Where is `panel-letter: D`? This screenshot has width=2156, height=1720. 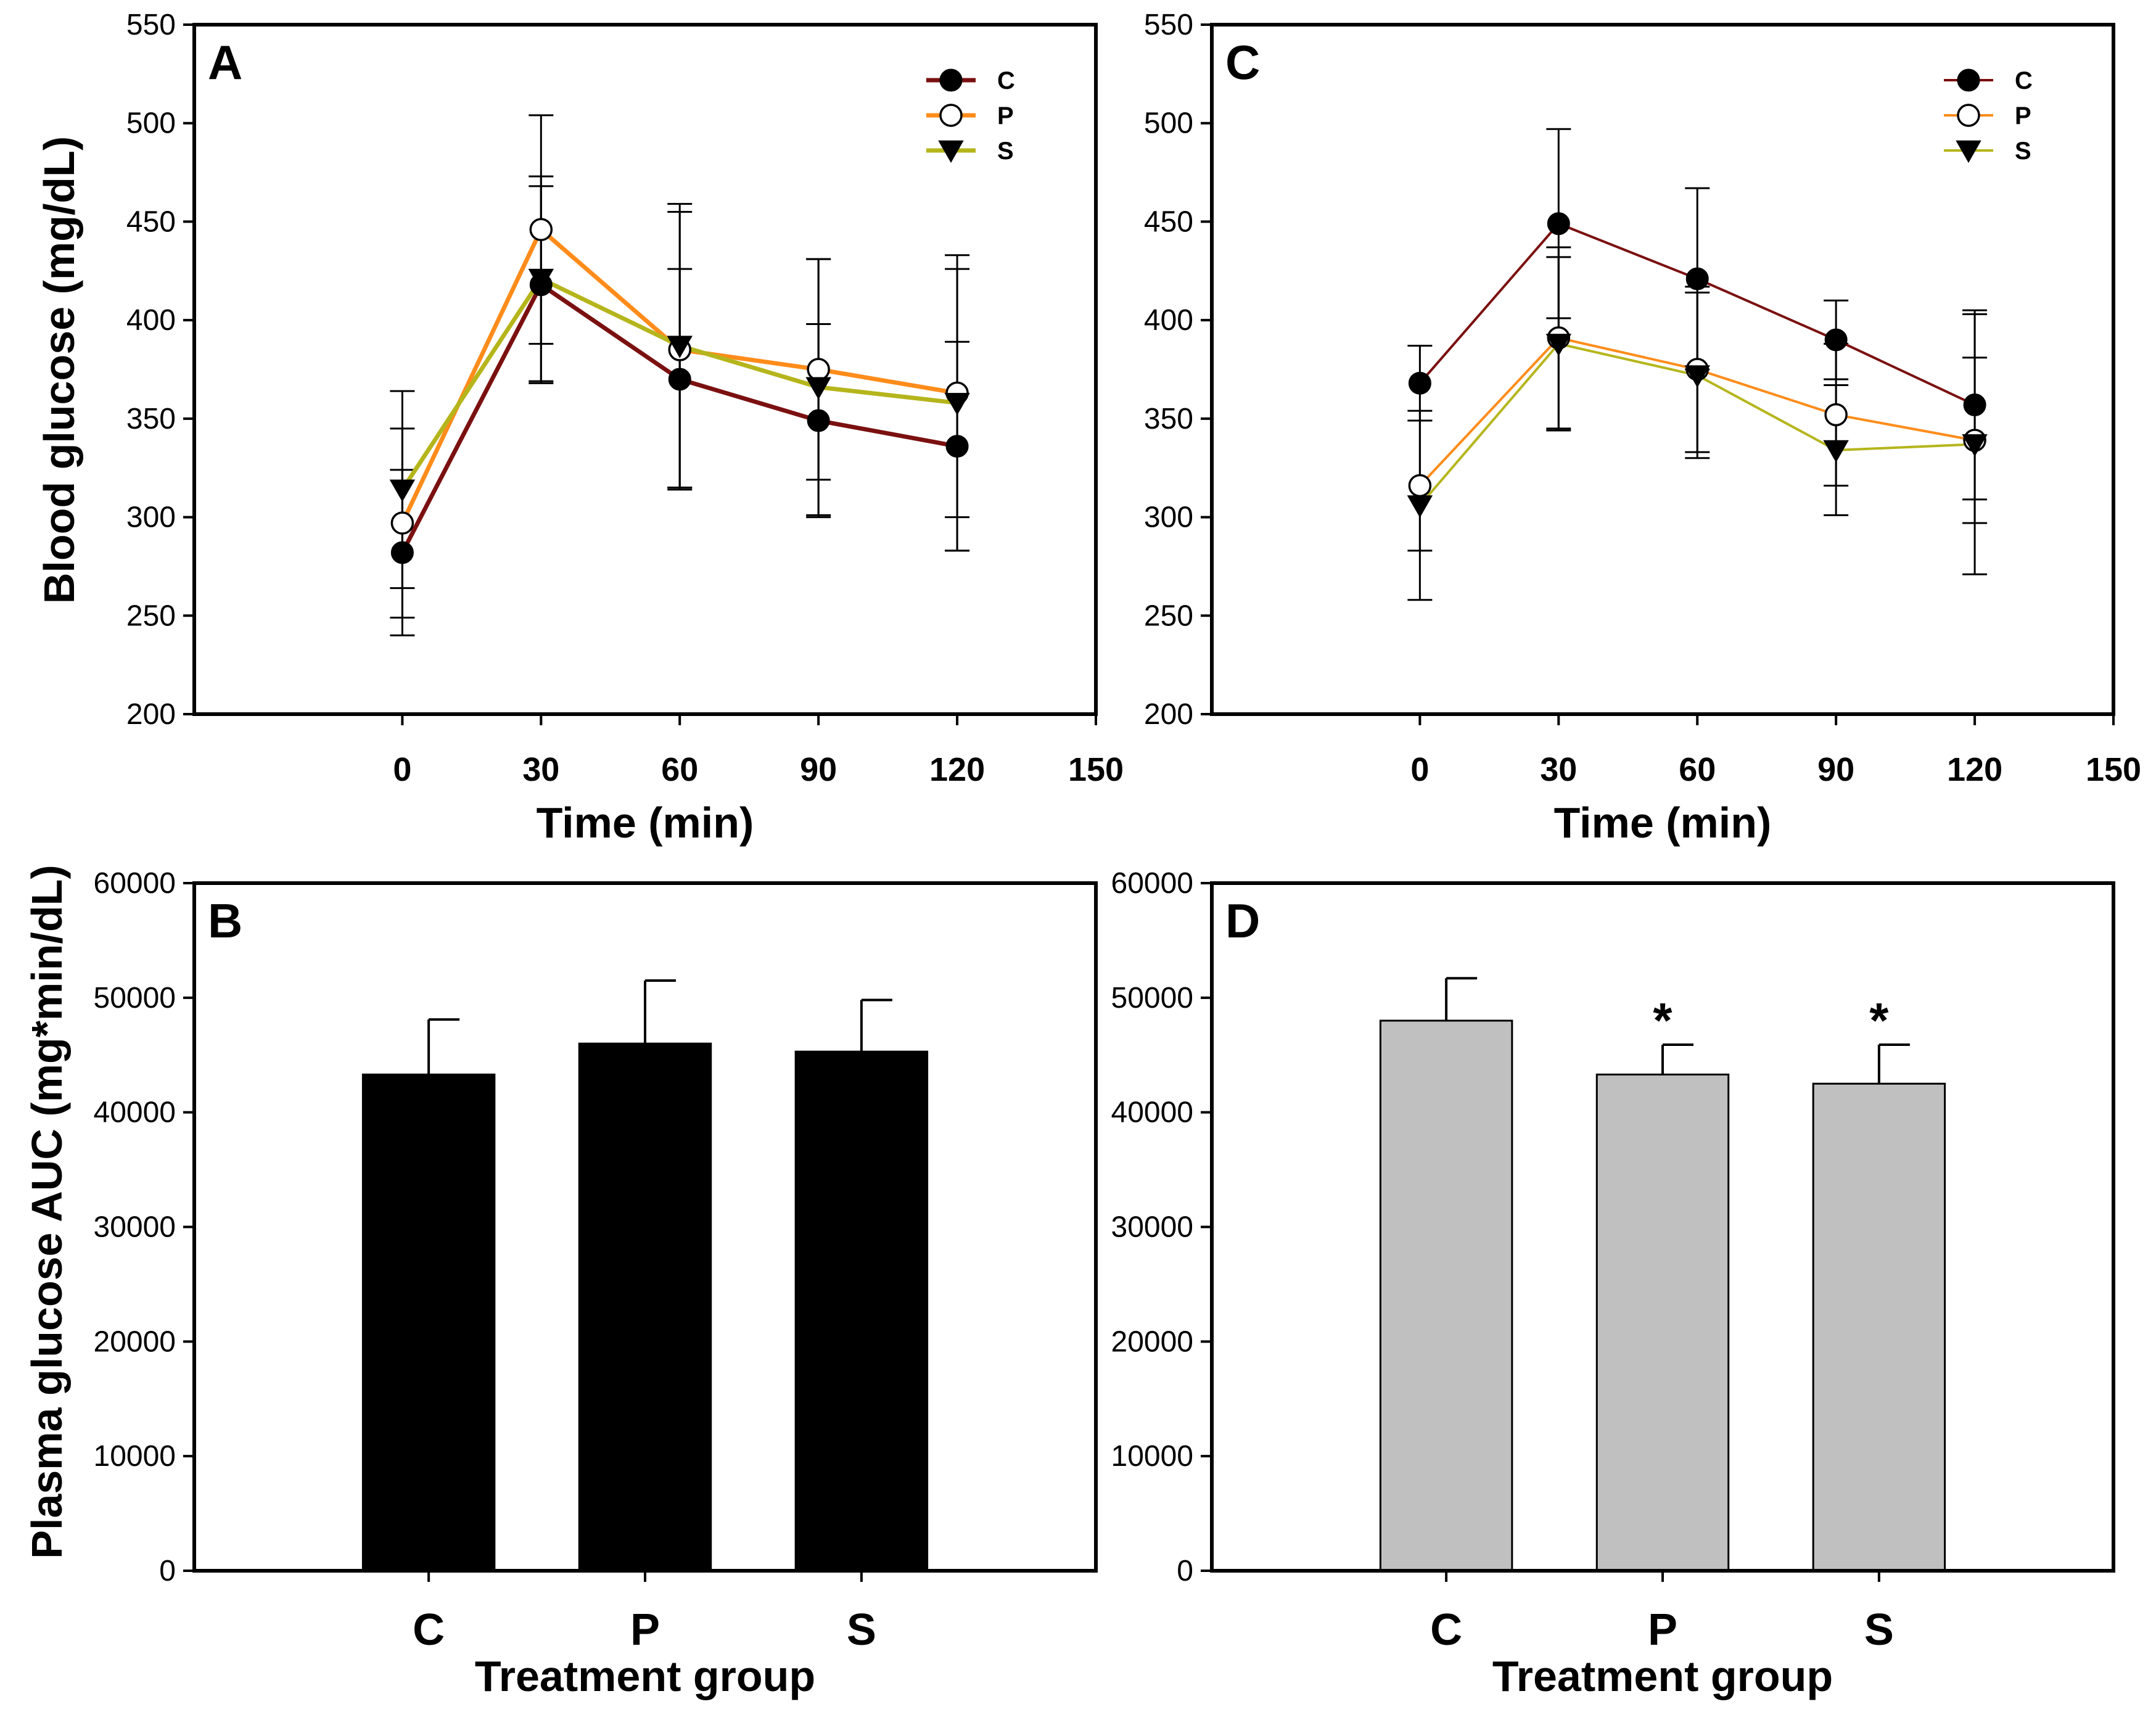 panel-letter: D is located at coordinates (1242, 921).